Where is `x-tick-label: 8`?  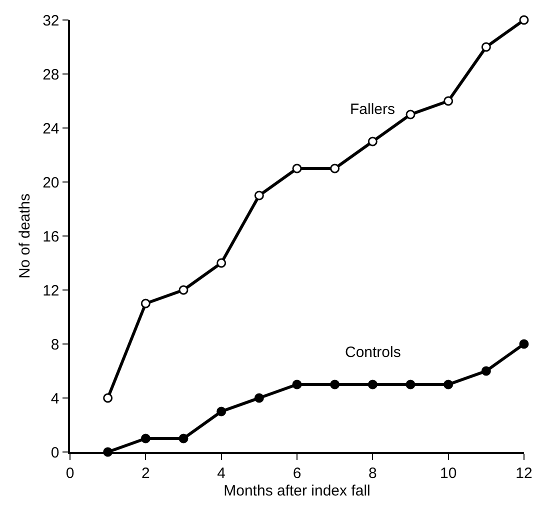
x-tick-label: 8 is located at coordinates (372, 473).